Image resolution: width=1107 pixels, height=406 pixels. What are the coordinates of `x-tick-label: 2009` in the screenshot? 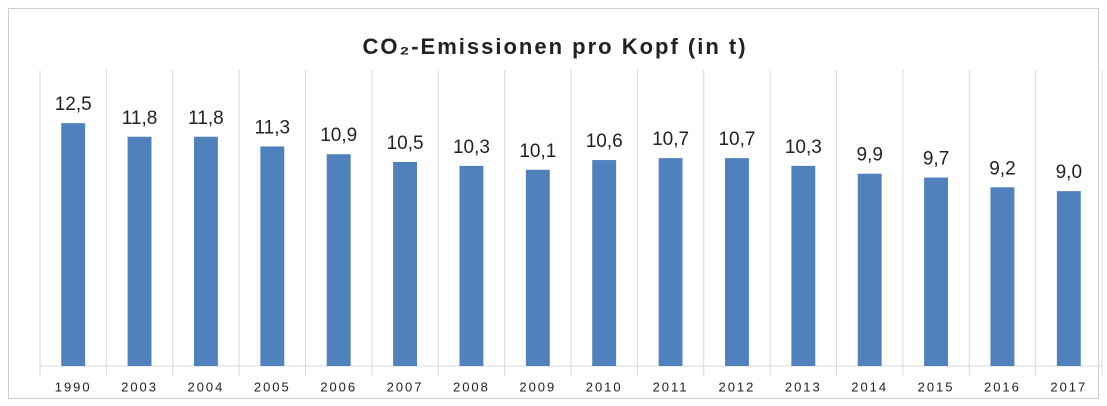 It's located at (537, 386).